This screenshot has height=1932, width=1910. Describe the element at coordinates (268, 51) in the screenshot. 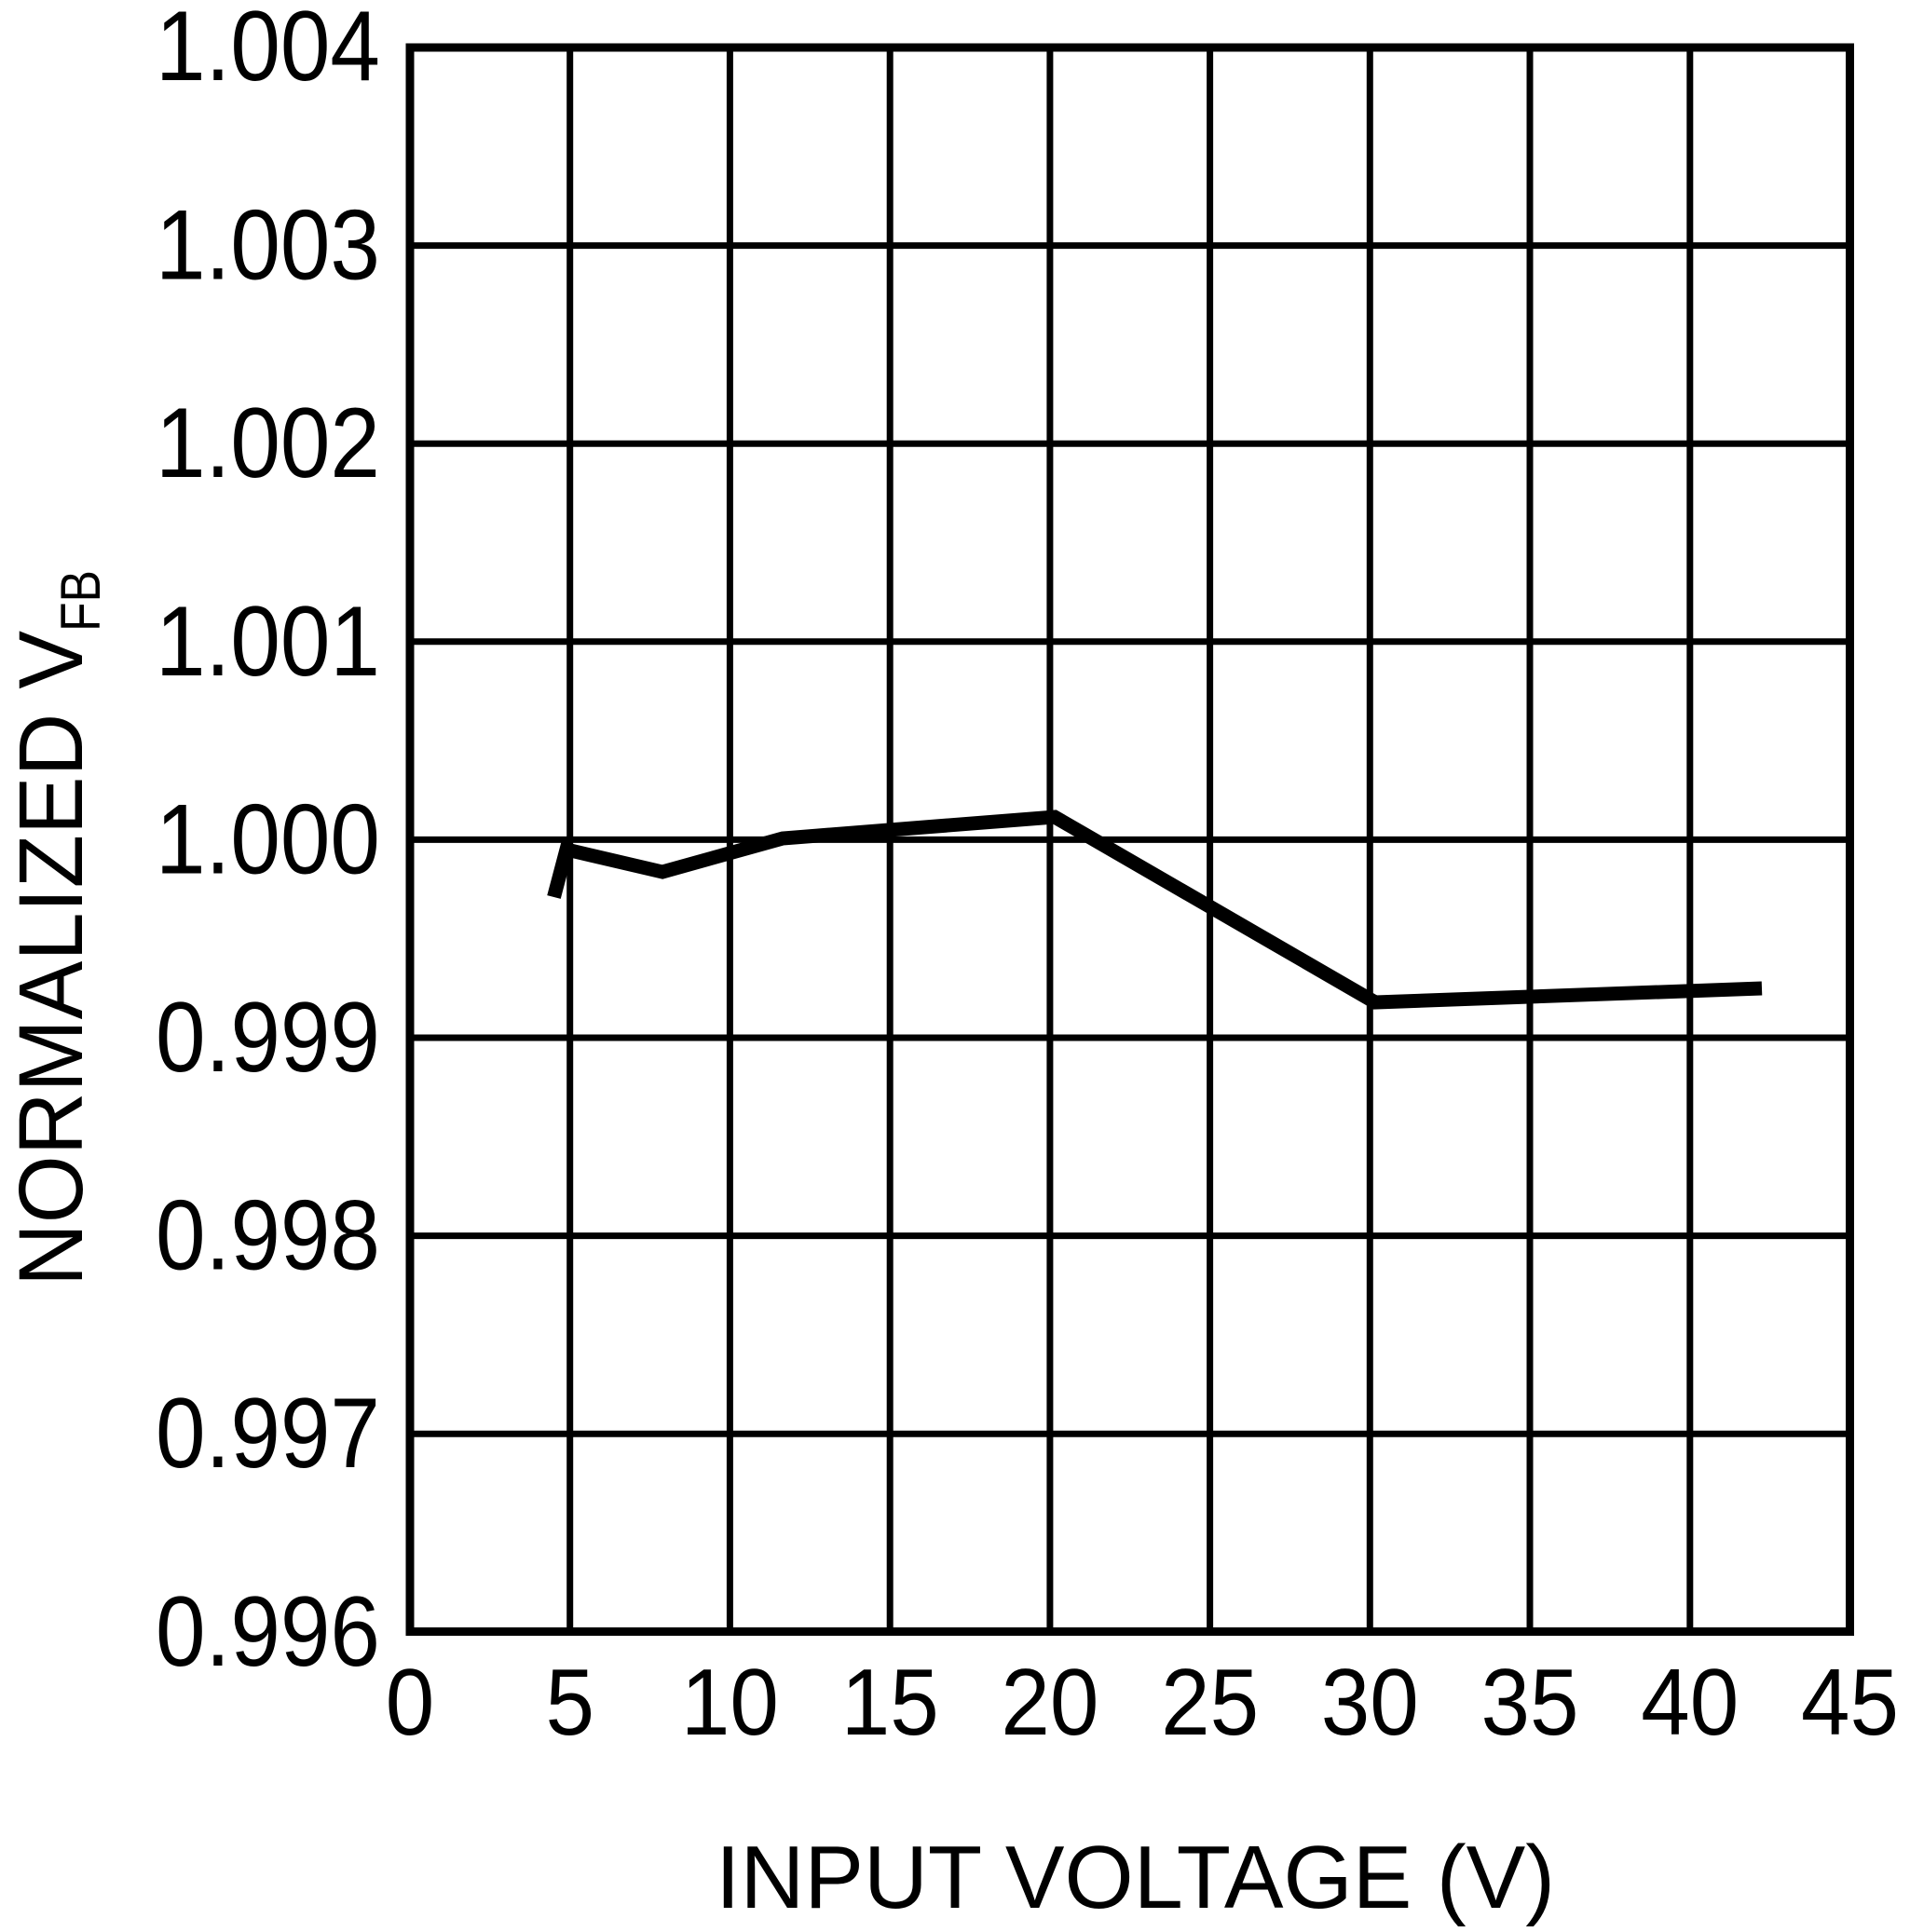

I see `svg-text: 1.004` at that location.